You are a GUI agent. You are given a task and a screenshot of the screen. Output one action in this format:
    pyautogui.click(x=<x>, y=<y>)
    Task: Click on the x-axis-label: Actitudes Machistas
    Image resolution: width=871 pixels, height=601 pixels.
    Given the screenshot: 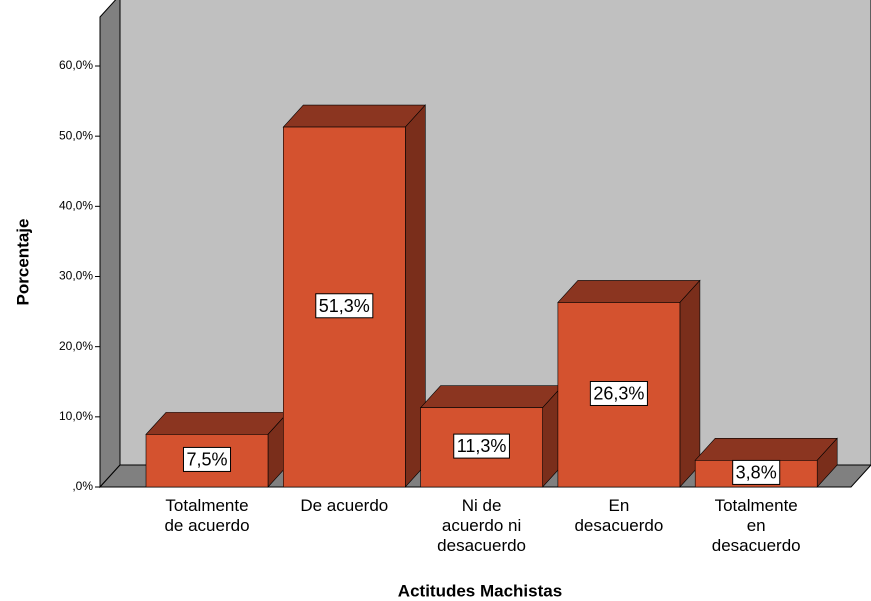 What is the action you would take?
    pyautogui.click(x=480, y=590)
    